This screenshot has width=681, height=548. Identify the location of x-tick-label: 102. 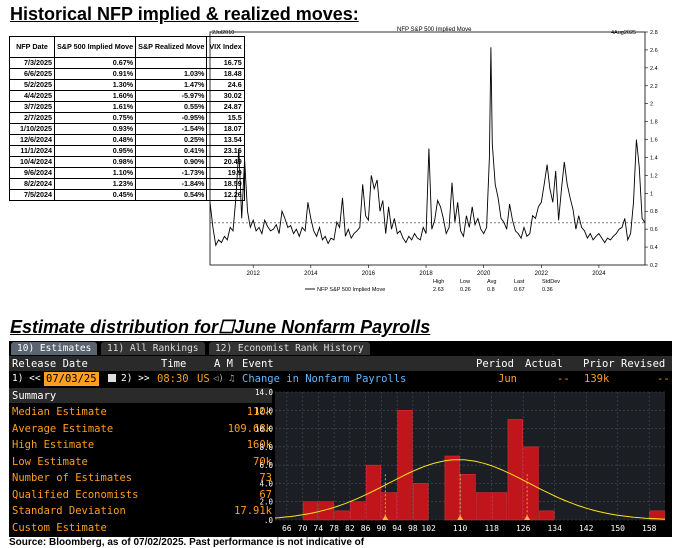
(428, 528).